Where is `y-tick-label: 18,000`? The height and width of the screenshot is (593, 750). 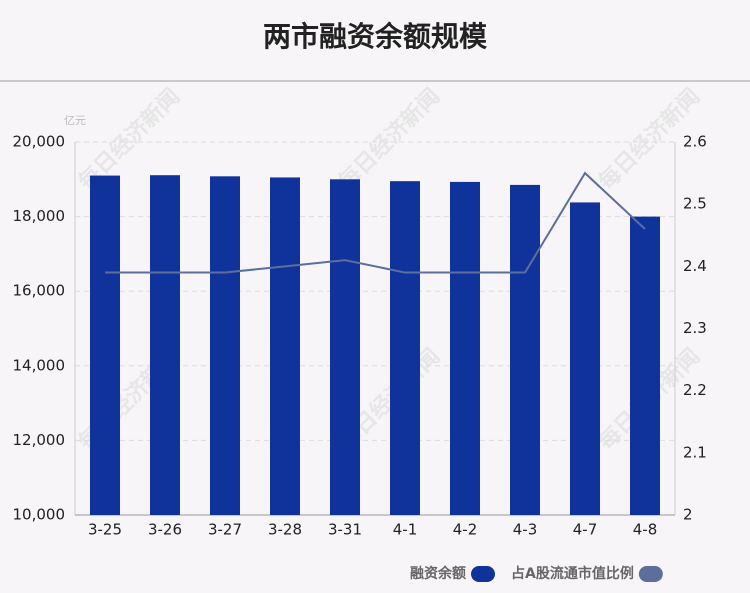 y-tick-label: 18,000 is located at coordinates (39, 216).